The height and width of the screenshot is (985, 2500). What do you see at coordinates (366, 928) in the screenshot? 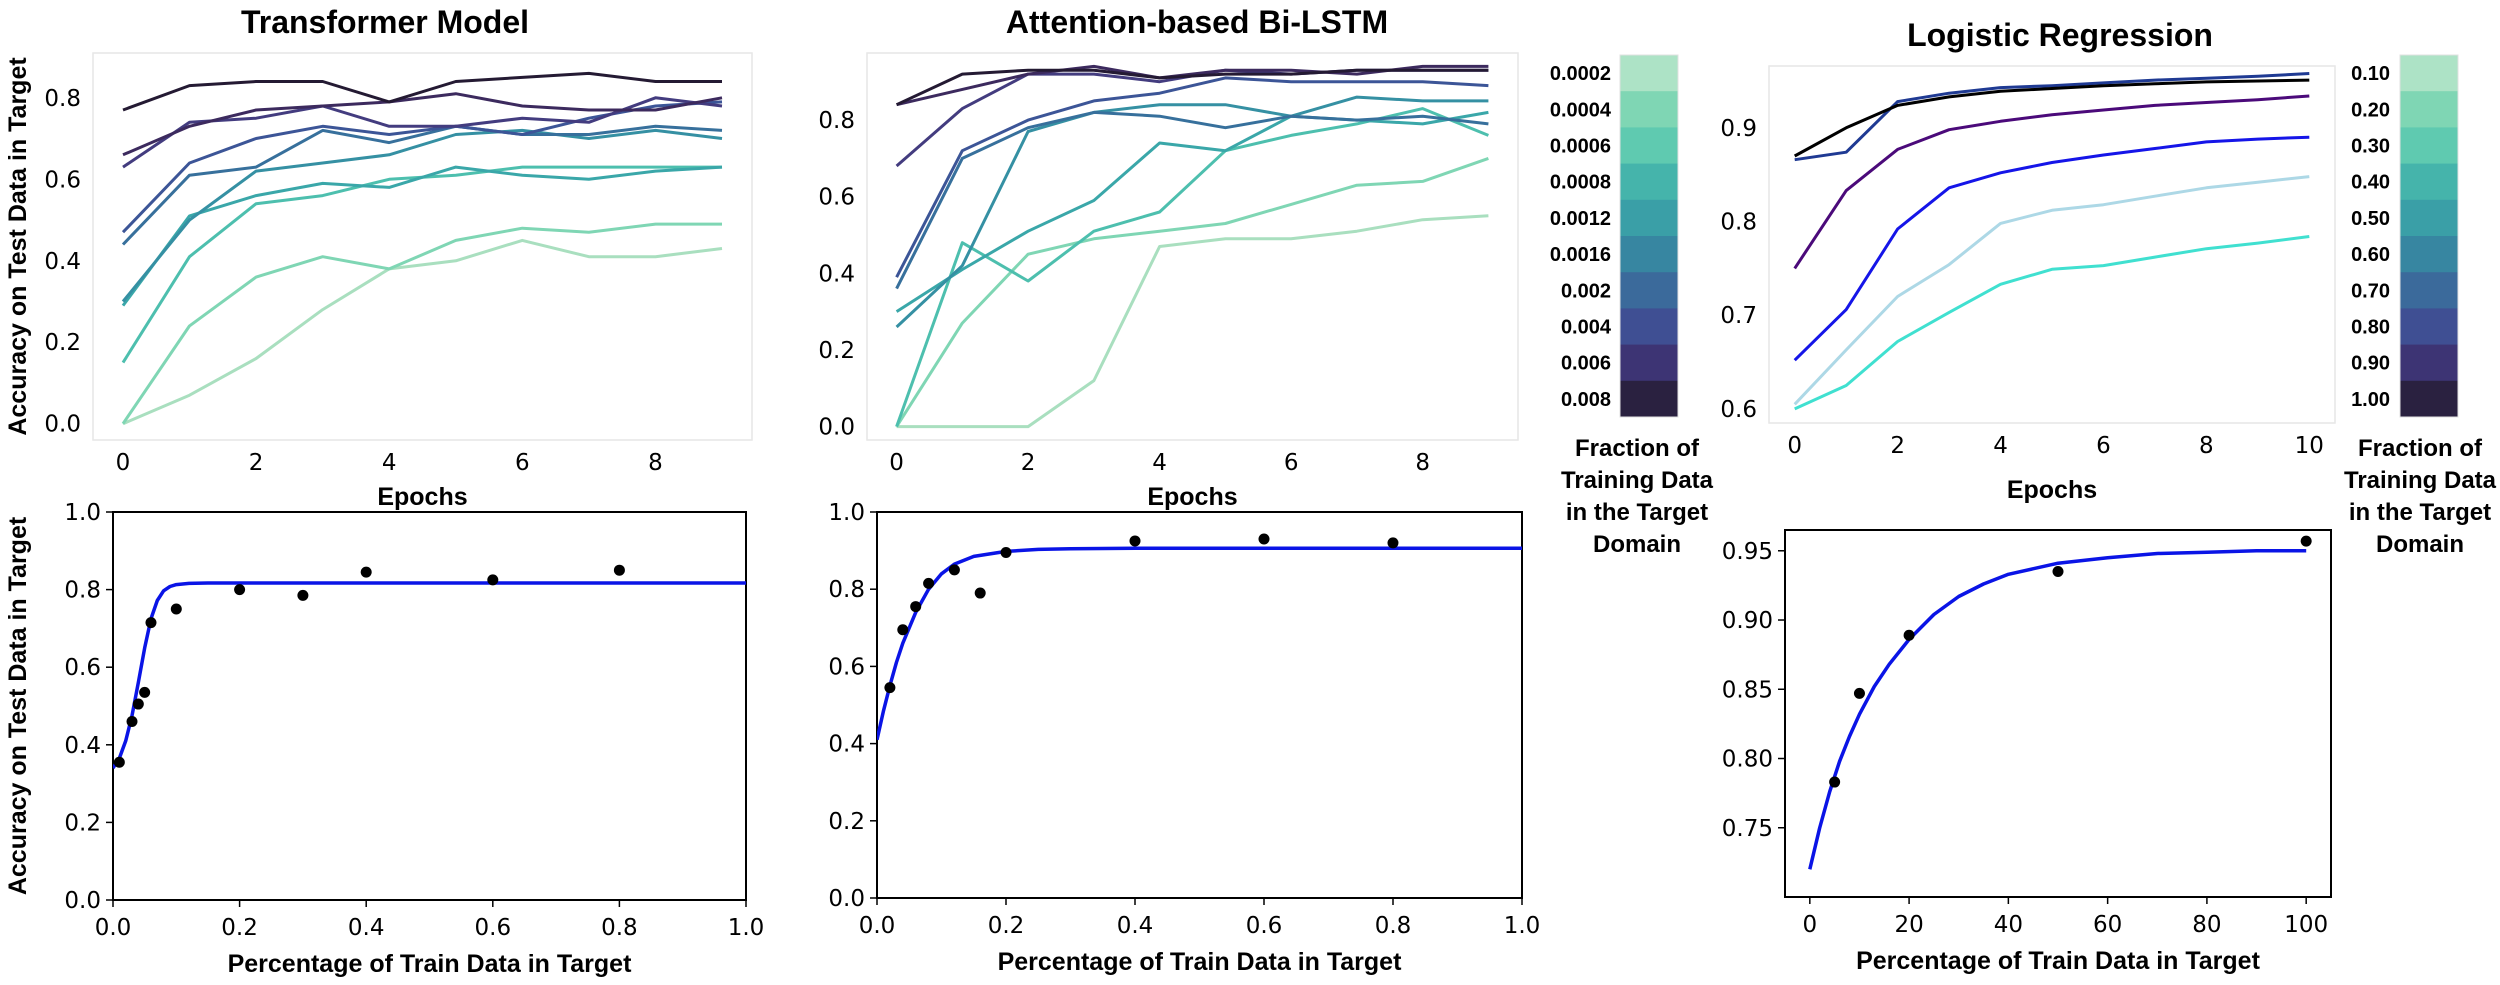
I see `x-tick-label: 0.4` at bounding box center [366, 928].